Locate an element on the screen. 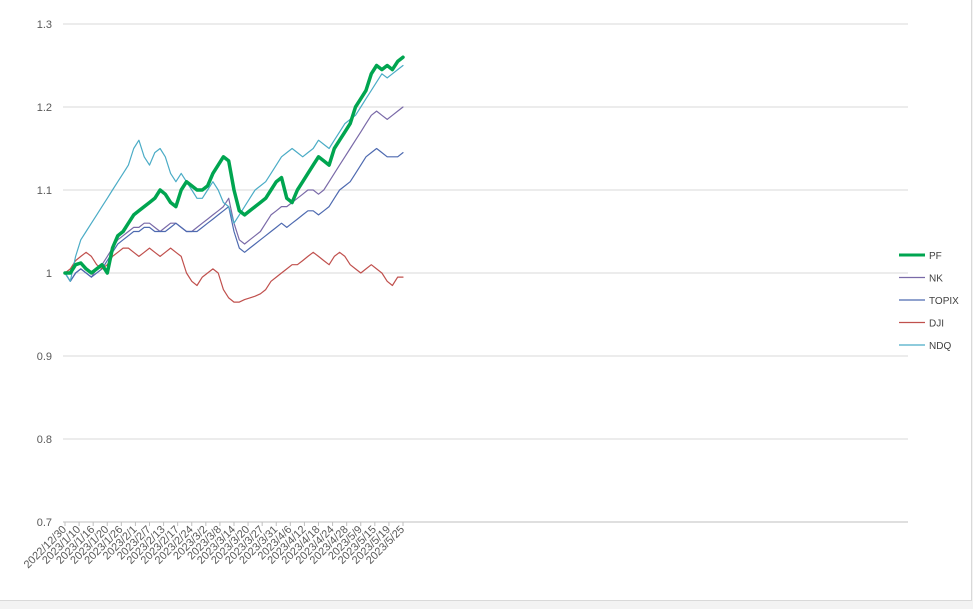  series-lines is located at coordinates (234, 179).